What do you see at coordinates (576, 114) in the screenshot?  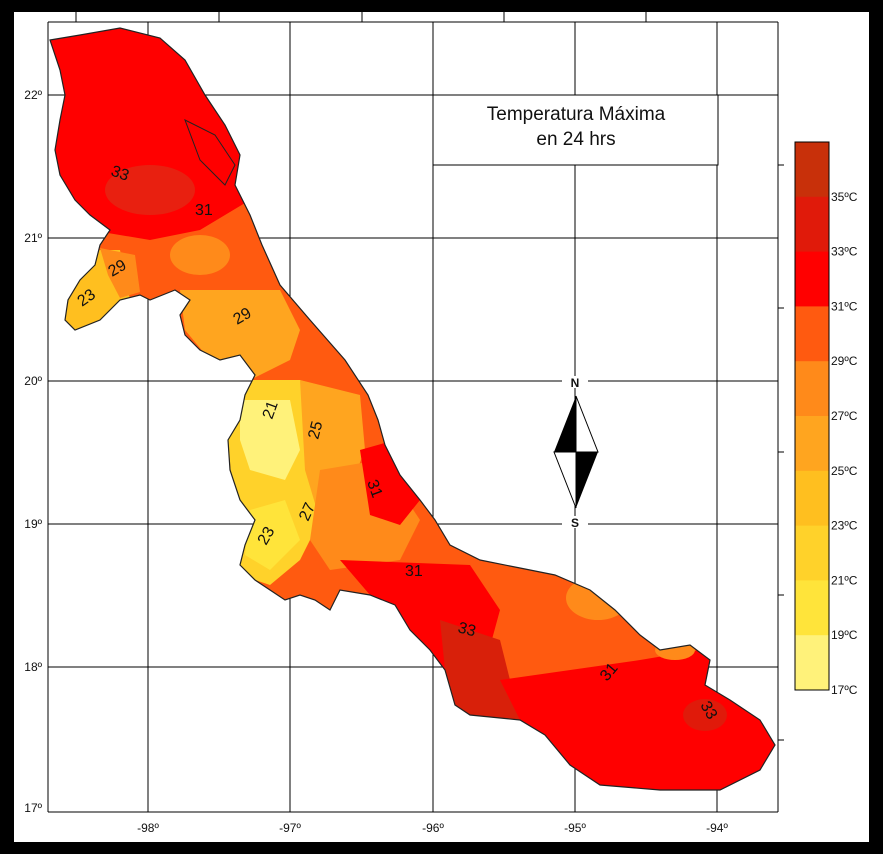 I see `map-title-line1: Temperatura Máxima` at bounding box center [576, 114].